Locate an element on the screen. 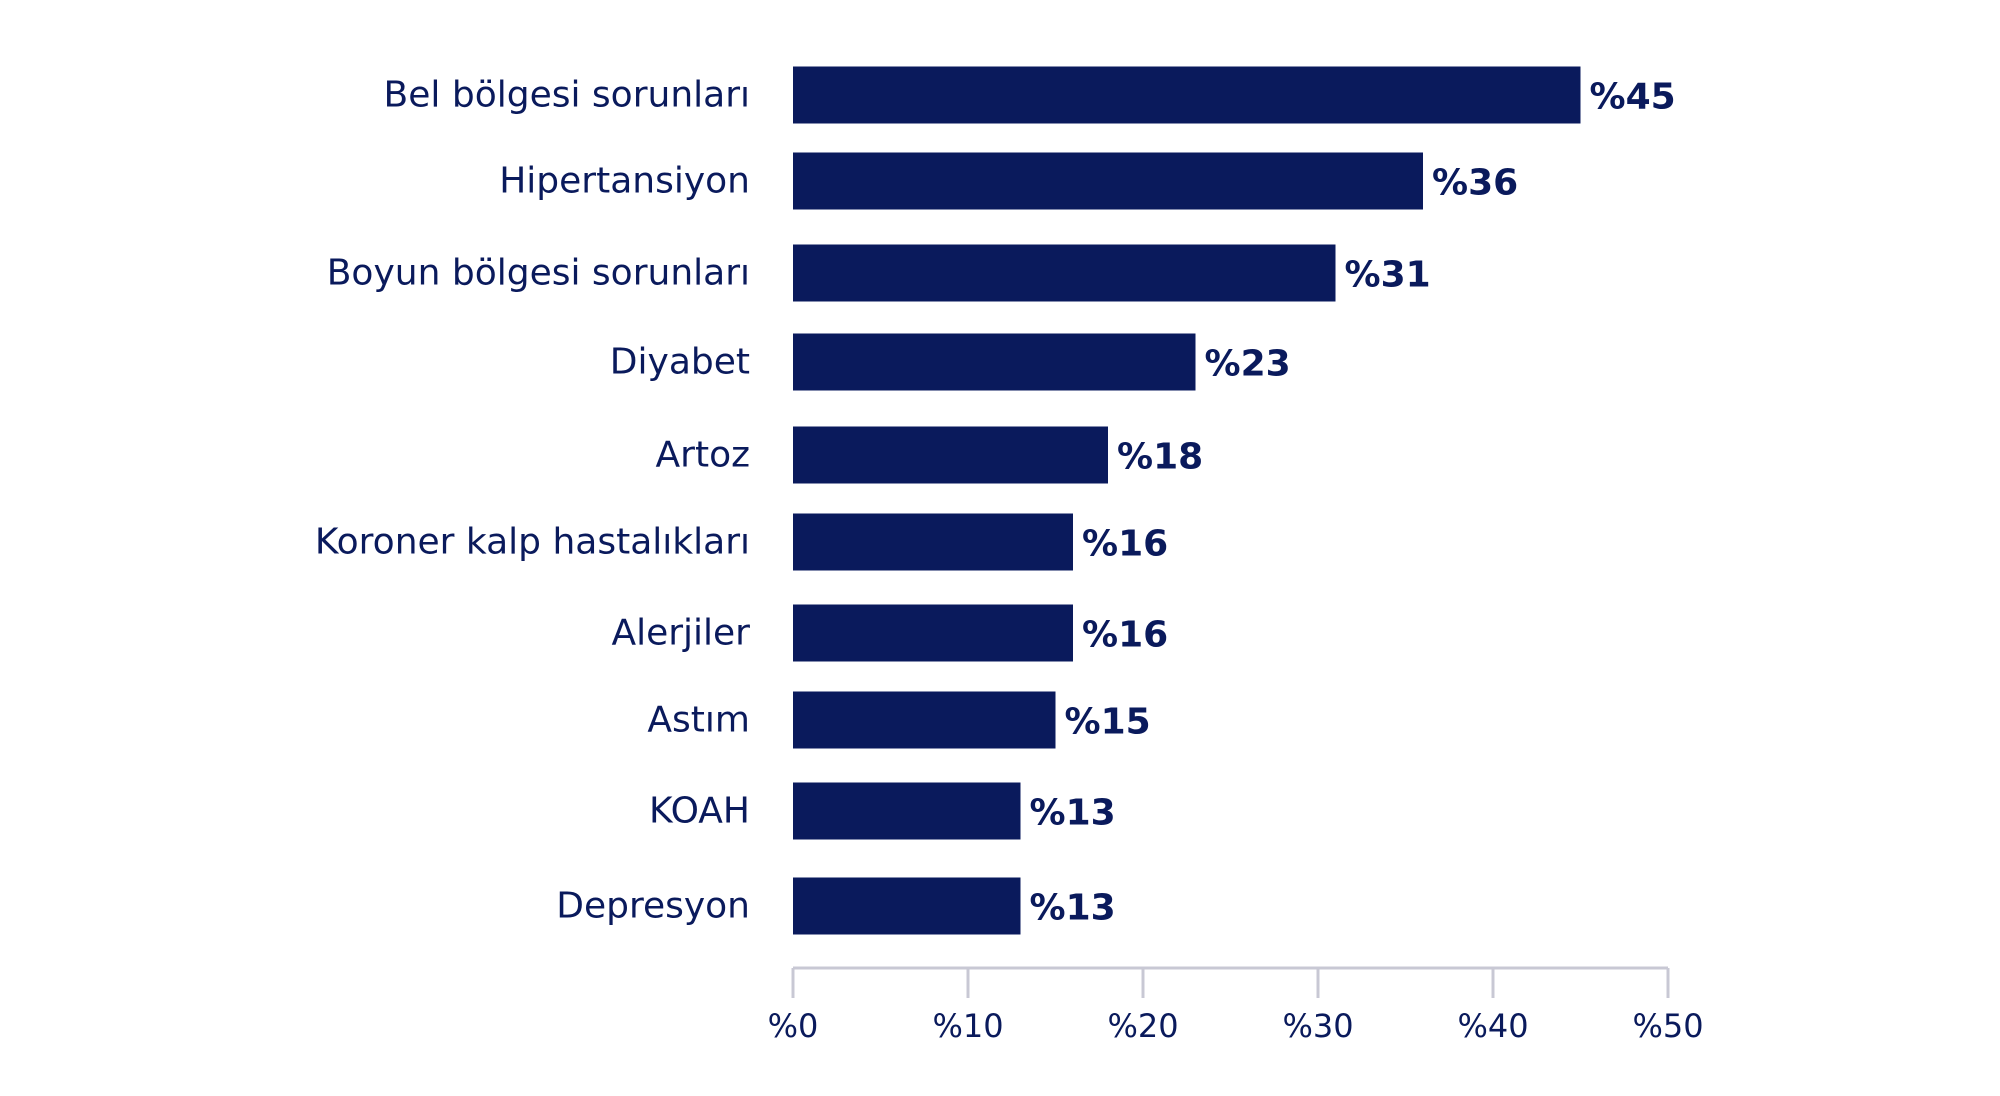 The image size is (2000, 1096). value-label: %36 is located at coordinates (1475, 183).